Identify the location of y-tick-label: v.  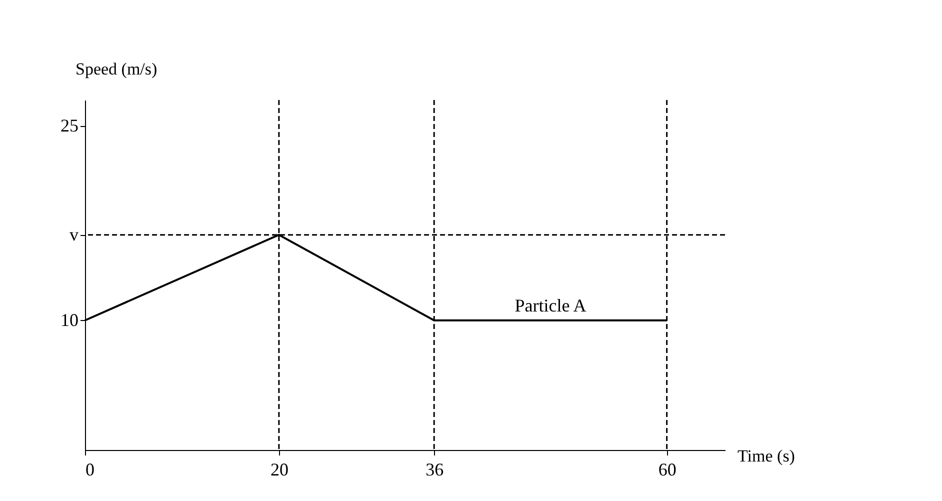
(74, 234).